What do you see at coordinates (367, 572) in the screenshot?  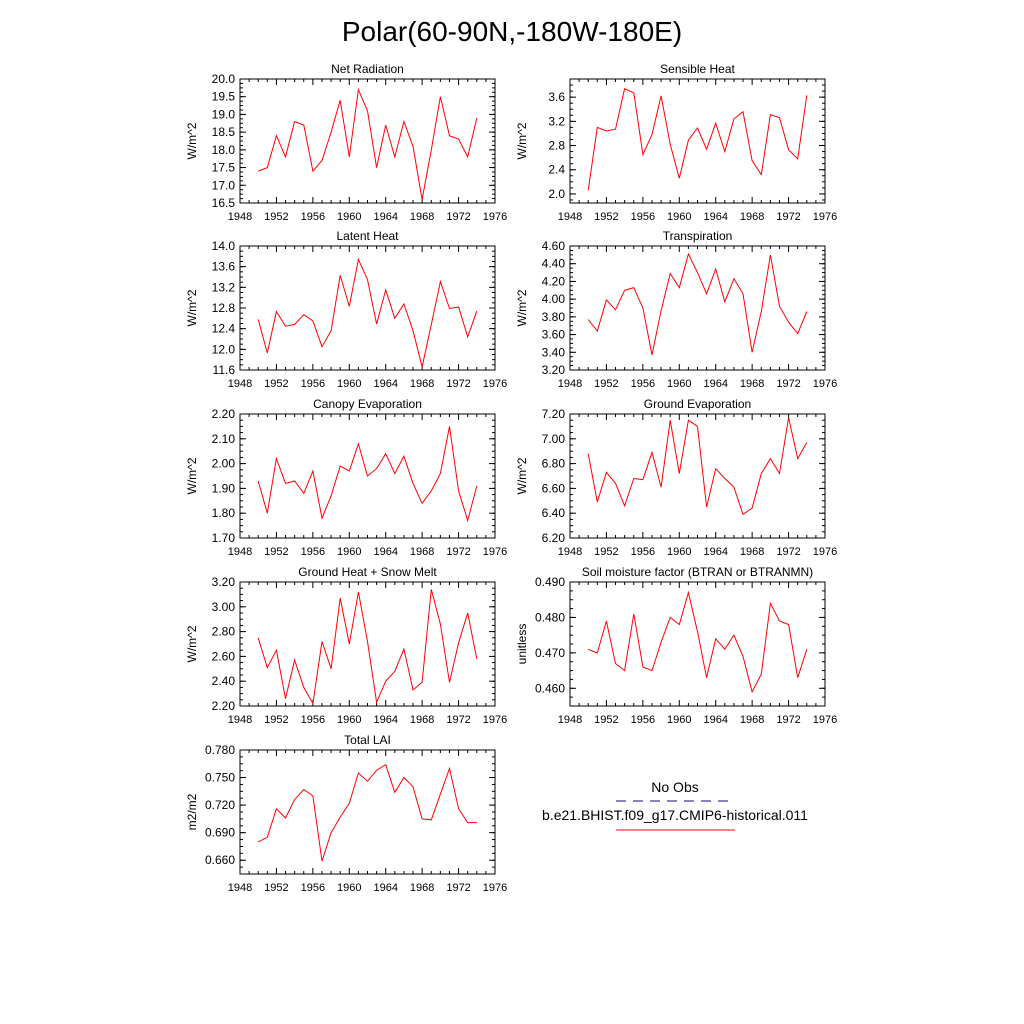 I see `panel-title: Ground Heat + Snow Melt` at bounding box center [367, 572].